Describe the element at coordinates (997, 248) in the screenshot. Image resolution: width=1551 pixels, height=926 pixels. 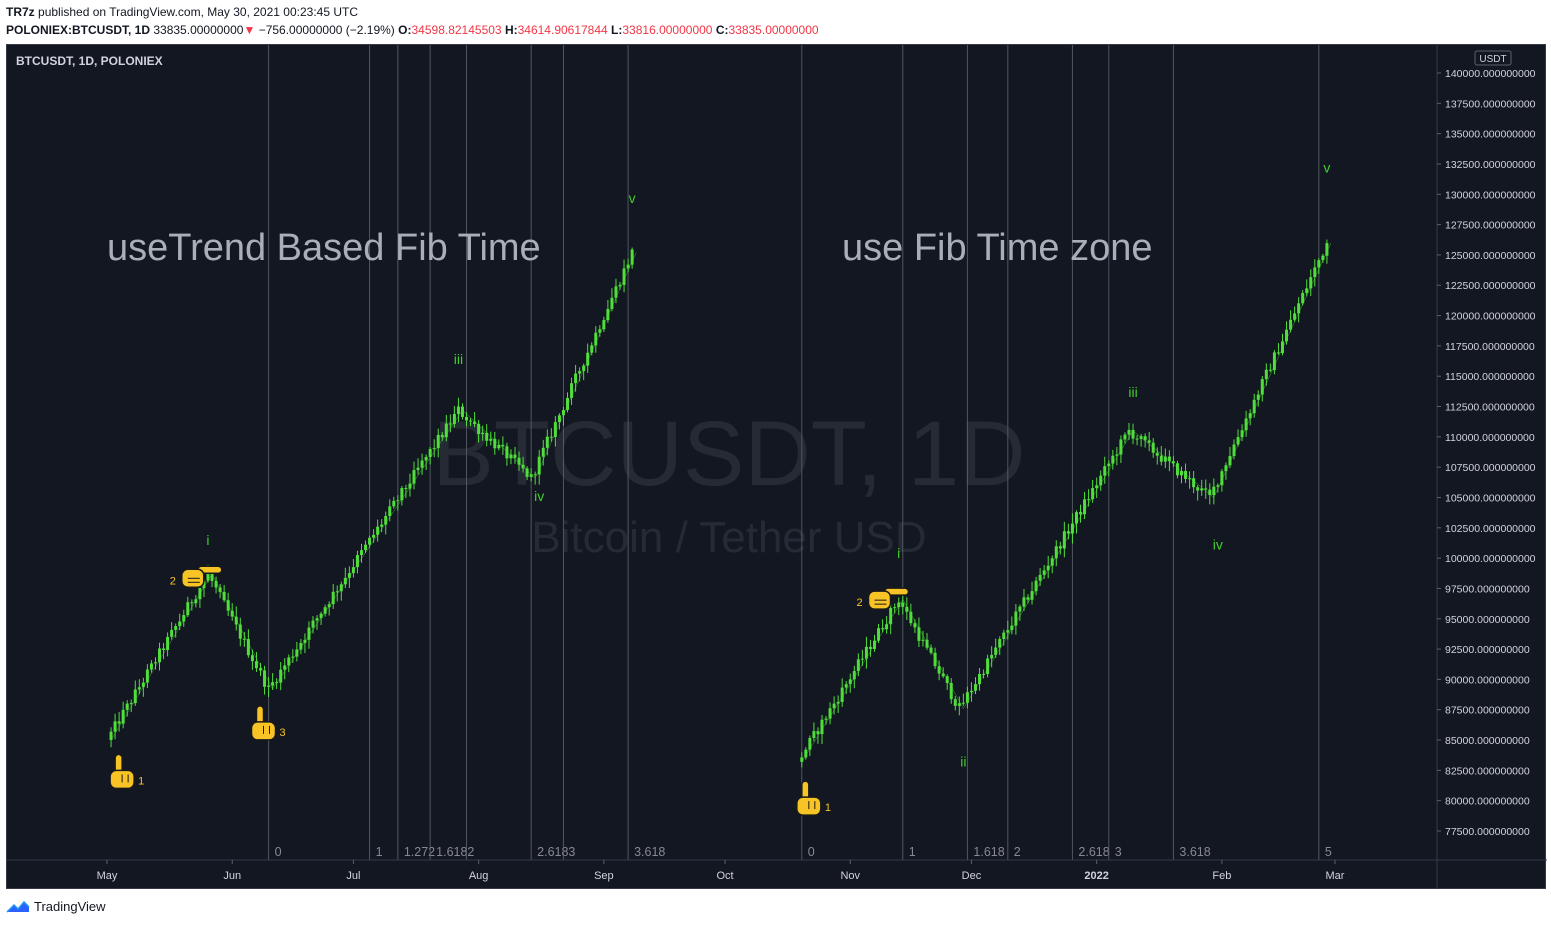
I see `text-annotation: use Fib Time zone` at that location.